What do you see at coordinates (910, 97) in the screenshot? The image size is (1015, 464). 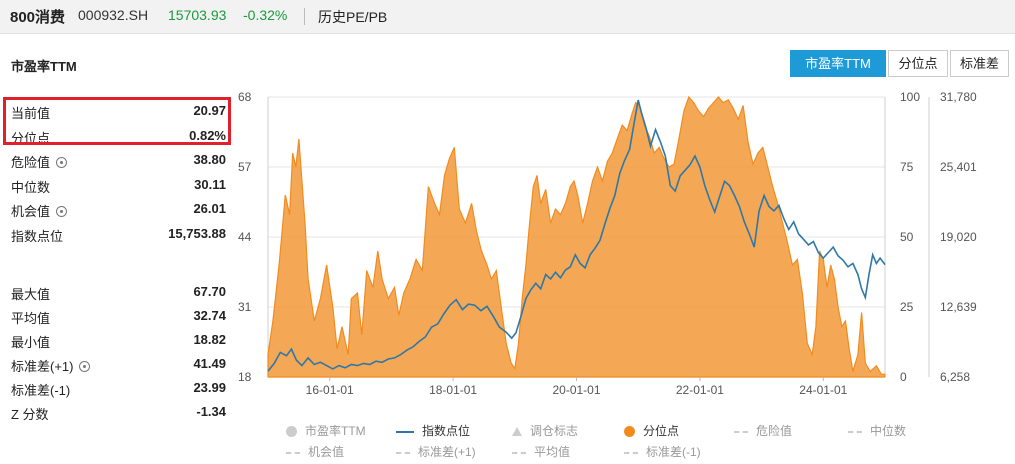 I see `mid-tick-label: 100` at bounding box center [910, 97].